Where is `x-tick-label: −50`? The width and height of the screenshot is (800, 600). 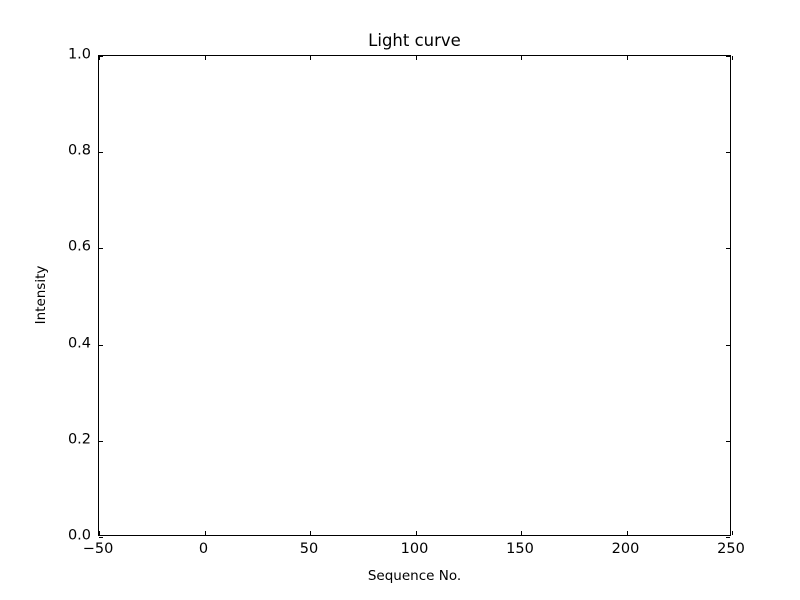
x-tick-label: −50 is located at coordinates (98, 549).